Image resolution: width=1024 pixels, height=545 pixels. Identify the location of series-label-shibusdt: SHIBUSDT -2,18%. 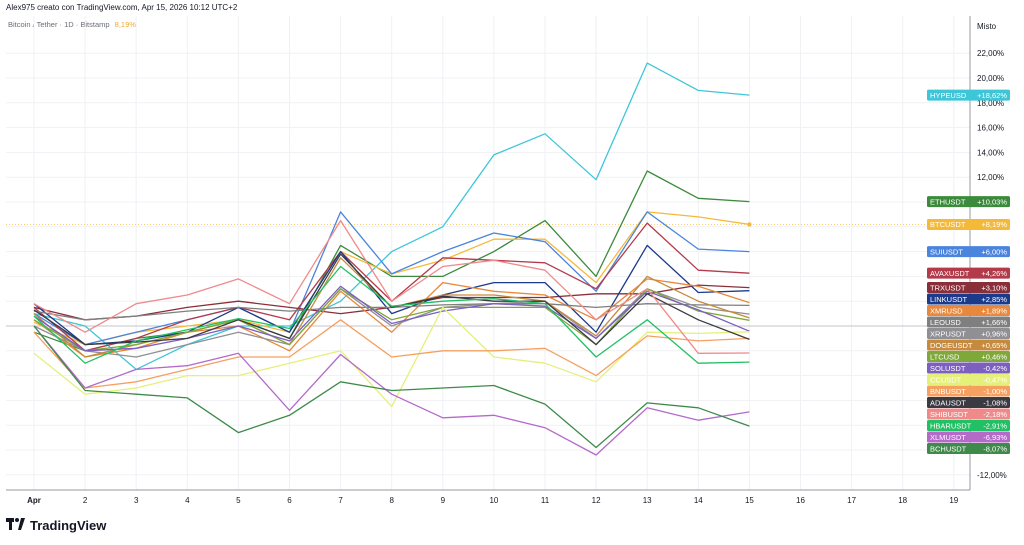
(968, 414).